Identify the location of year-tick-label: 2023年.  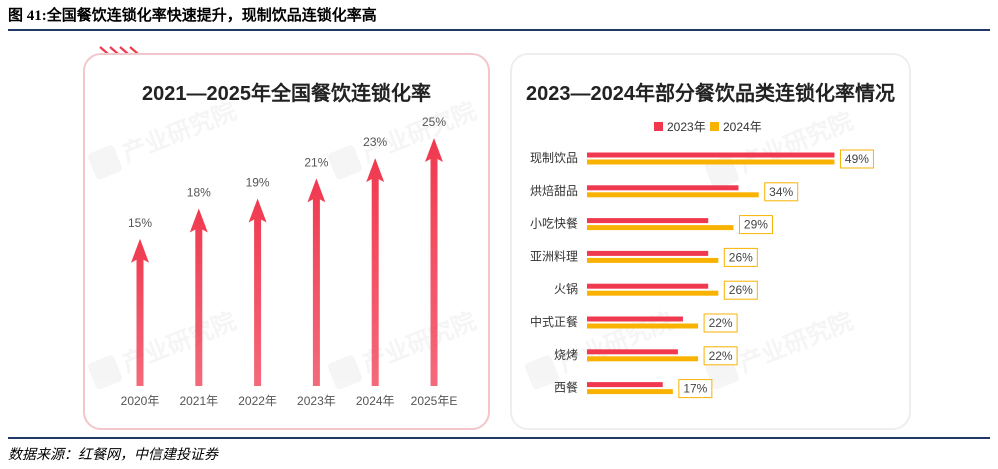
(316, 401).